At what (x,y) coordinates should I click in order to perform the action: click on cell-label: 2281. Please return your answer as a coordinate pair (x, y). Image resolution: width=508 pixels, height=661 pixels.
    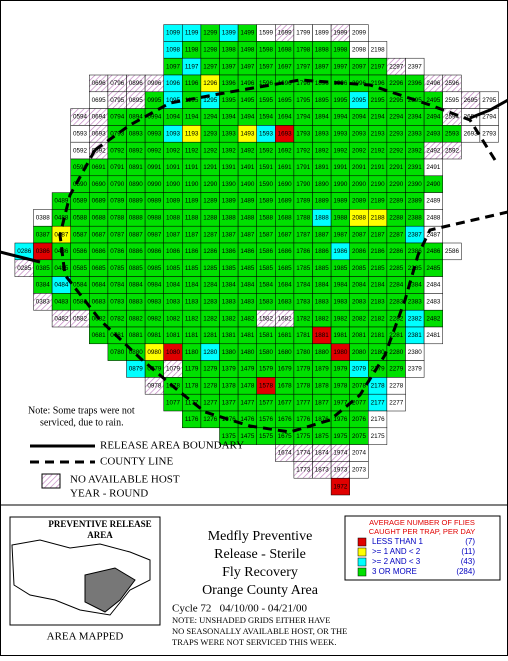
    Looking at the image, I should click on (396, 335).